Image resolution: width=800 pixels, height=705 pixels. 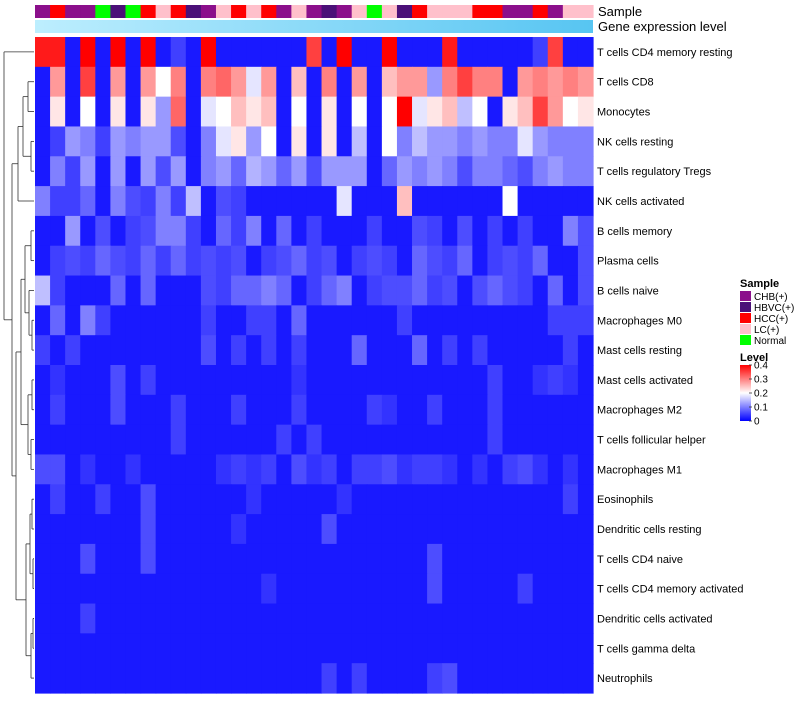 I want to click on legend-item-label: HBVC(+), so click(x=774, y=308).